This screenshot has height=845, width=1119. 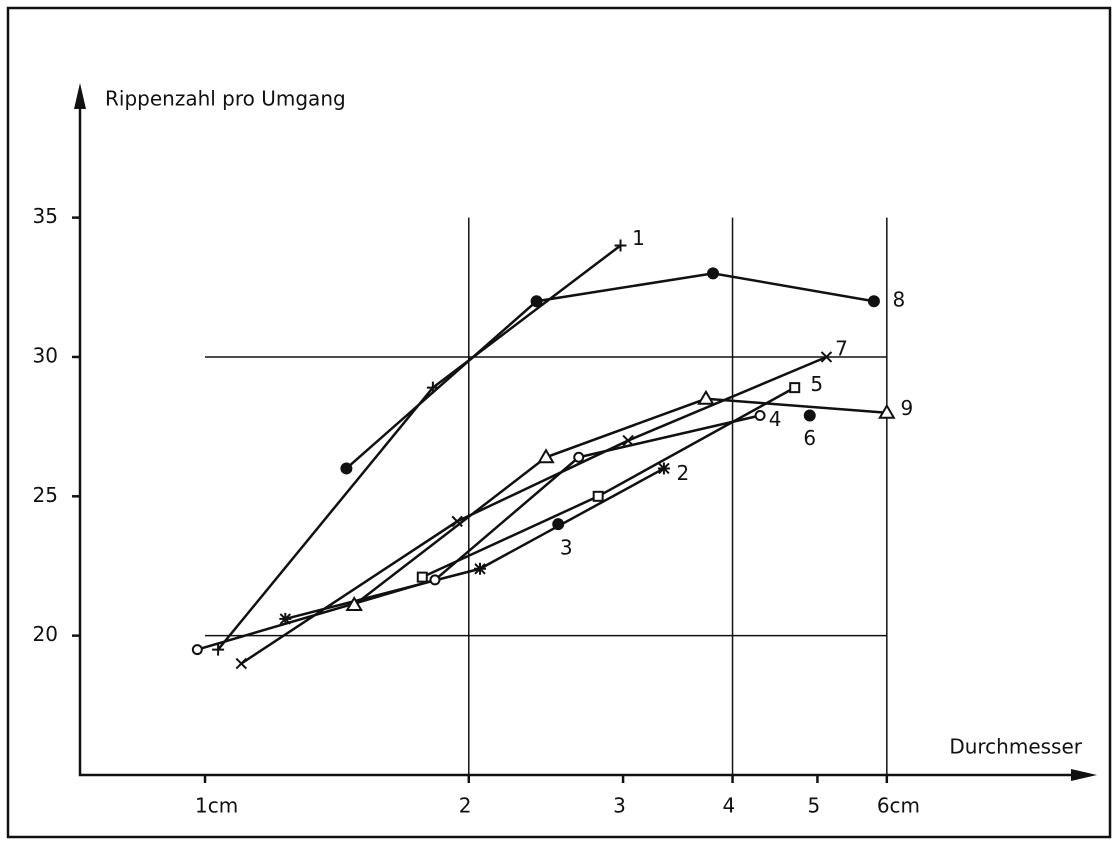 What do you see at coordinates (465, 806) in the screenshot?
I see `x-tick-label: 2` at bounding box center [465, 806].